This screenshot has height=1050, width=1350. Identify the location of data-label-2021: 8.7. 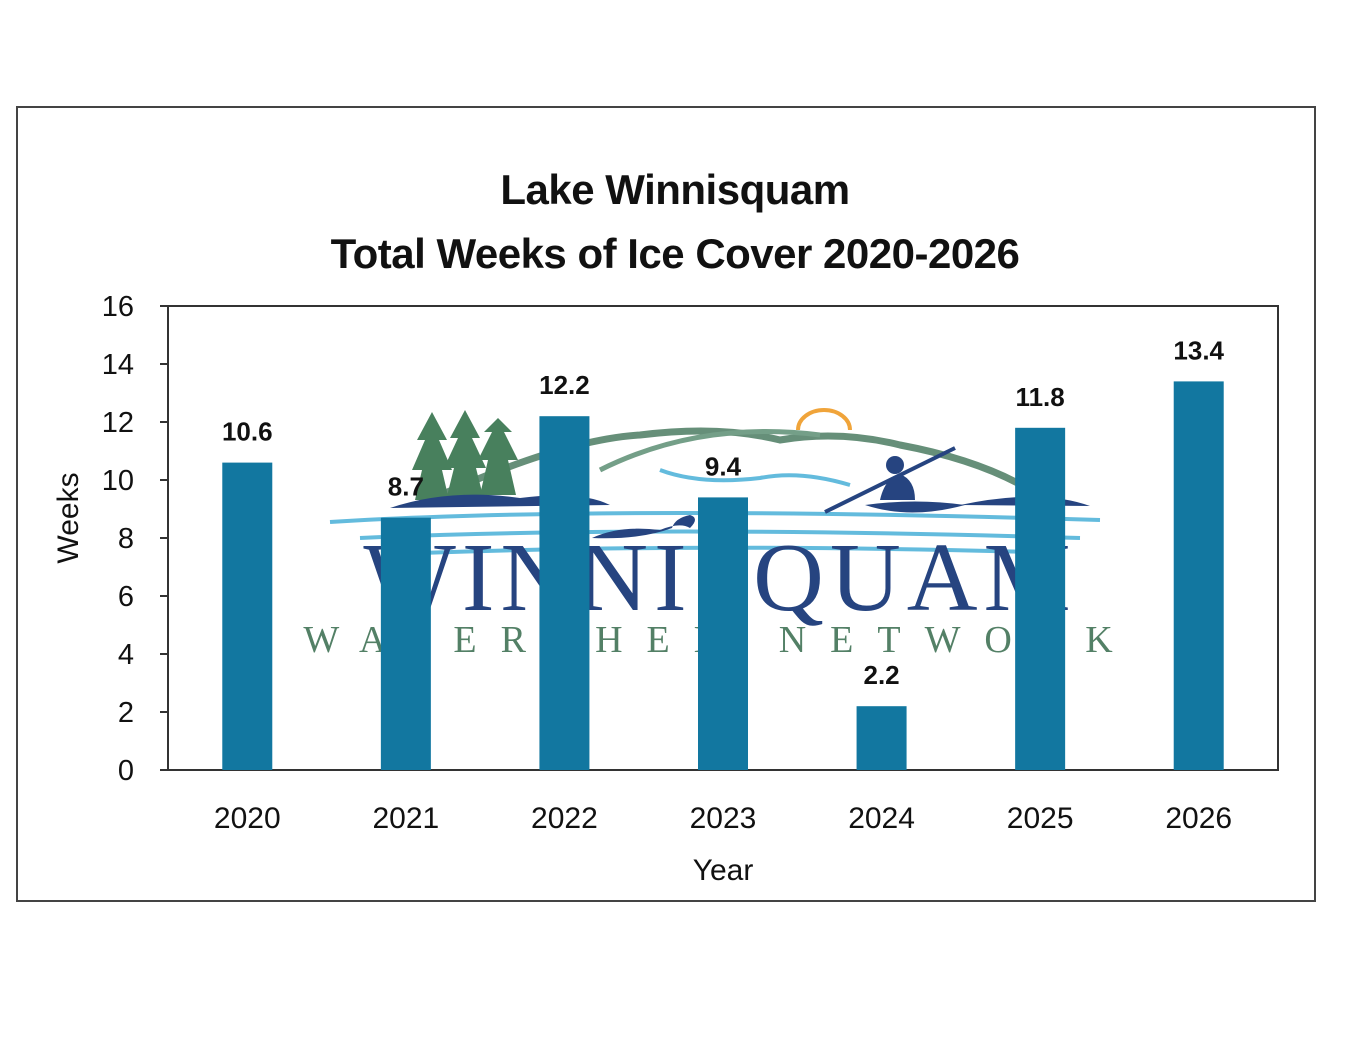
(406, 487).